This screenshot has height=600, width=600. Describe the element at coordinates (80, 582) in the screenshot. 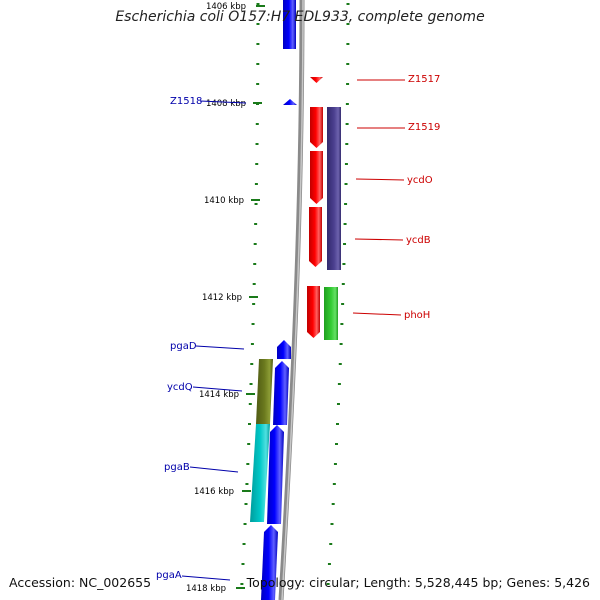

I see `accession-text: Accession: NC_002655` at that location.